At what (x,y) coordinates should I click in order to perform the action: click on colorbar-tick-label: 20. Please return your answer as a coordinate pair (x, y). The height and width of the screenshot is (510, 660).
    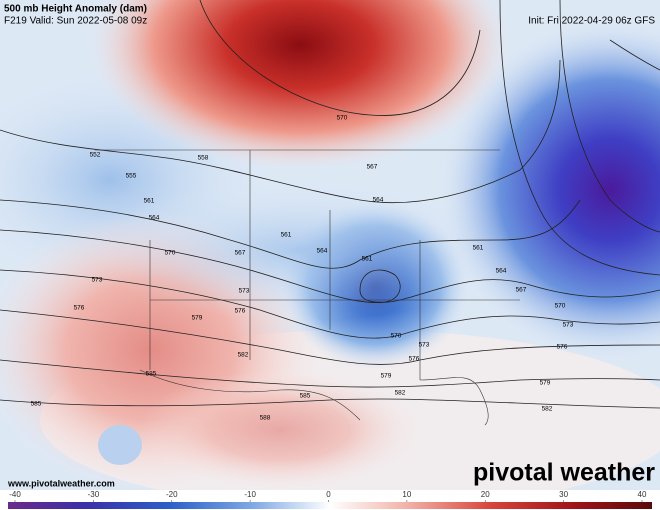
    Looking at the image, I should click on (485, 494).